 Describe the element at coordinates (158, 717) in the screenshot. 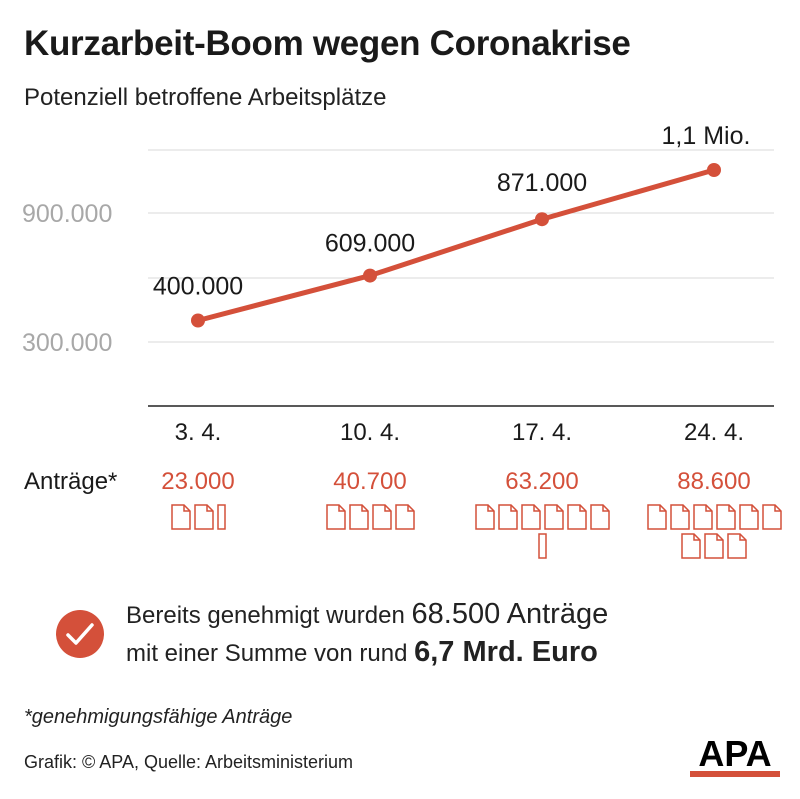

I see `footnote: *genehmigungsfähige Anträge` at that location.